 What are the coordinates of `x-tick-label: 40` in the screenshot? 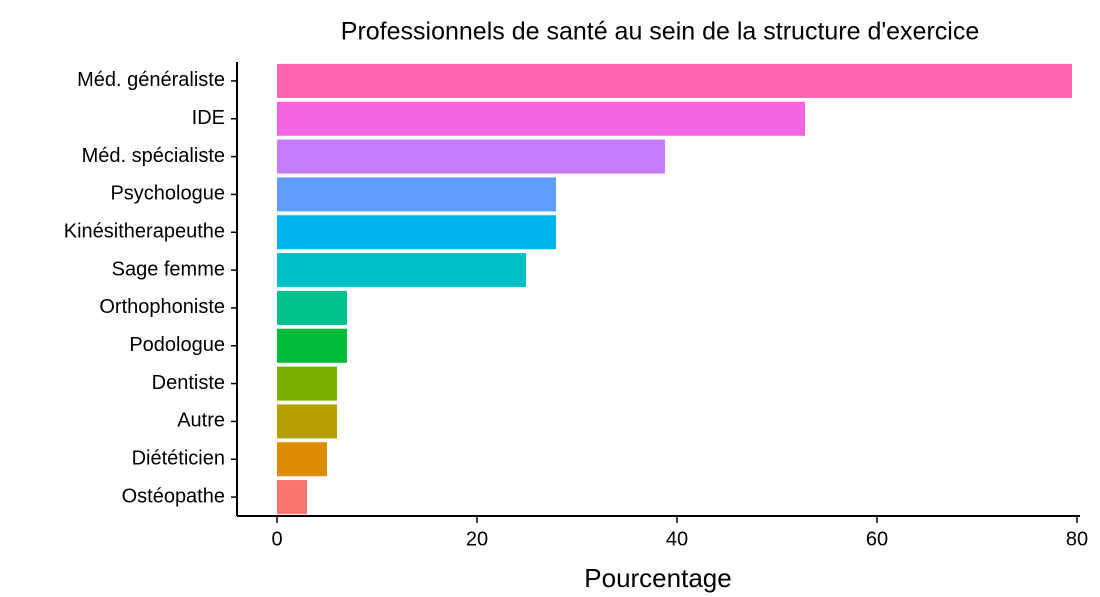 It's located at (677, 539).